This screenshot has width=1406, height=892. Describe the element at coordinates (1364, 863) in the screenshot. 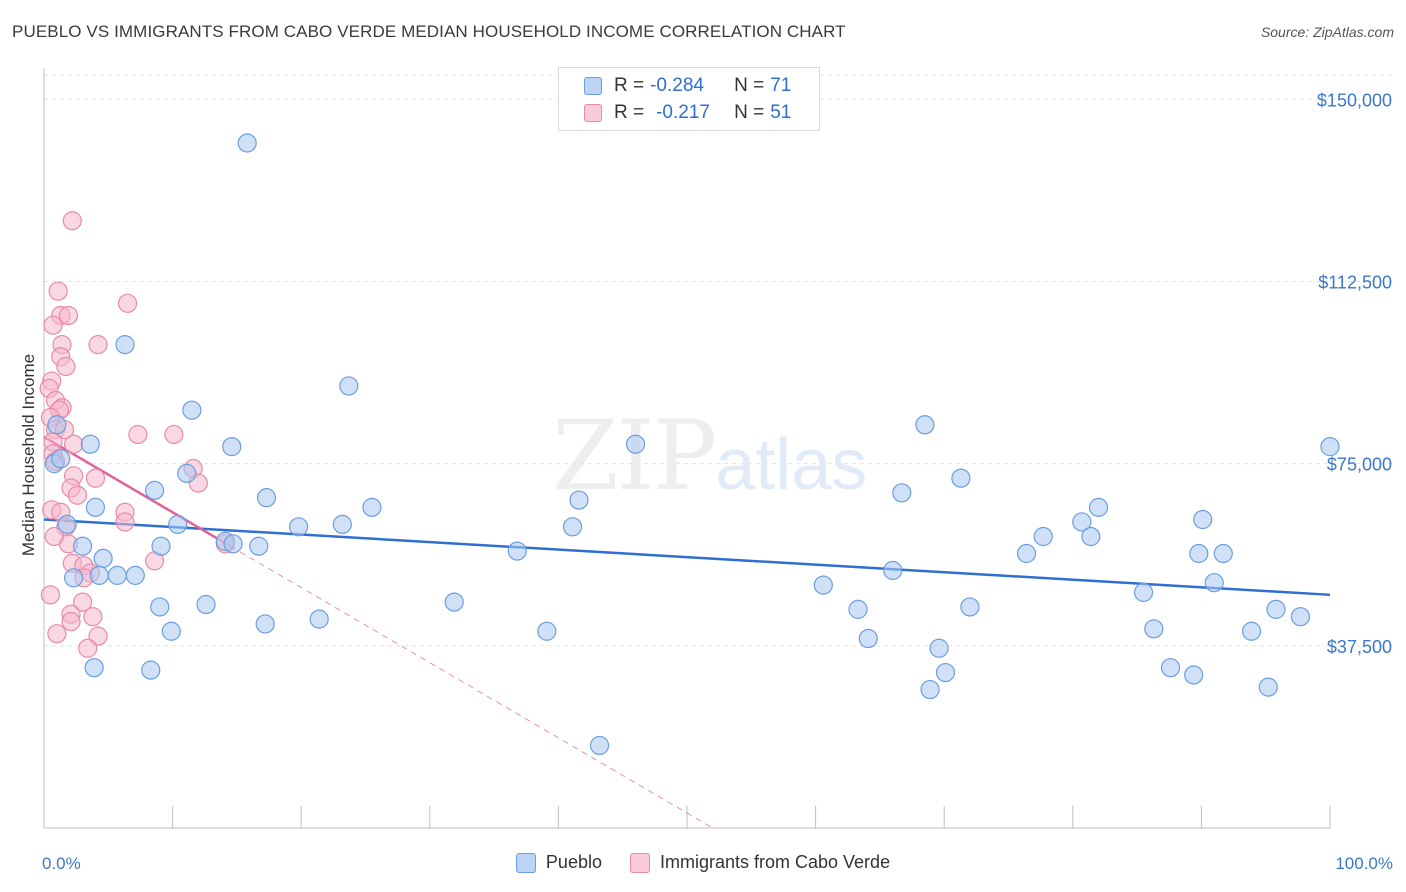

I see `x-tick-label: 100.0%` at that location.